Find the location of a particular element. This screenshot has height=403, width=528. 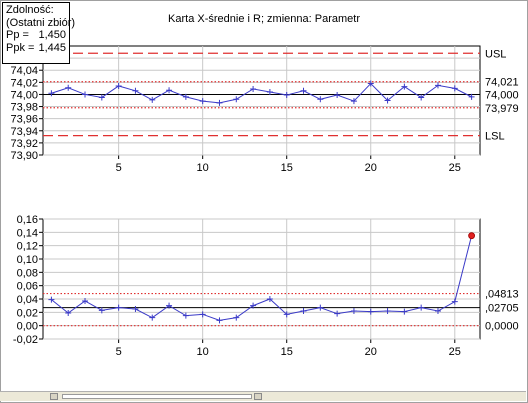

capability-heading: Zdolność: is located at coordinates (30, 10).